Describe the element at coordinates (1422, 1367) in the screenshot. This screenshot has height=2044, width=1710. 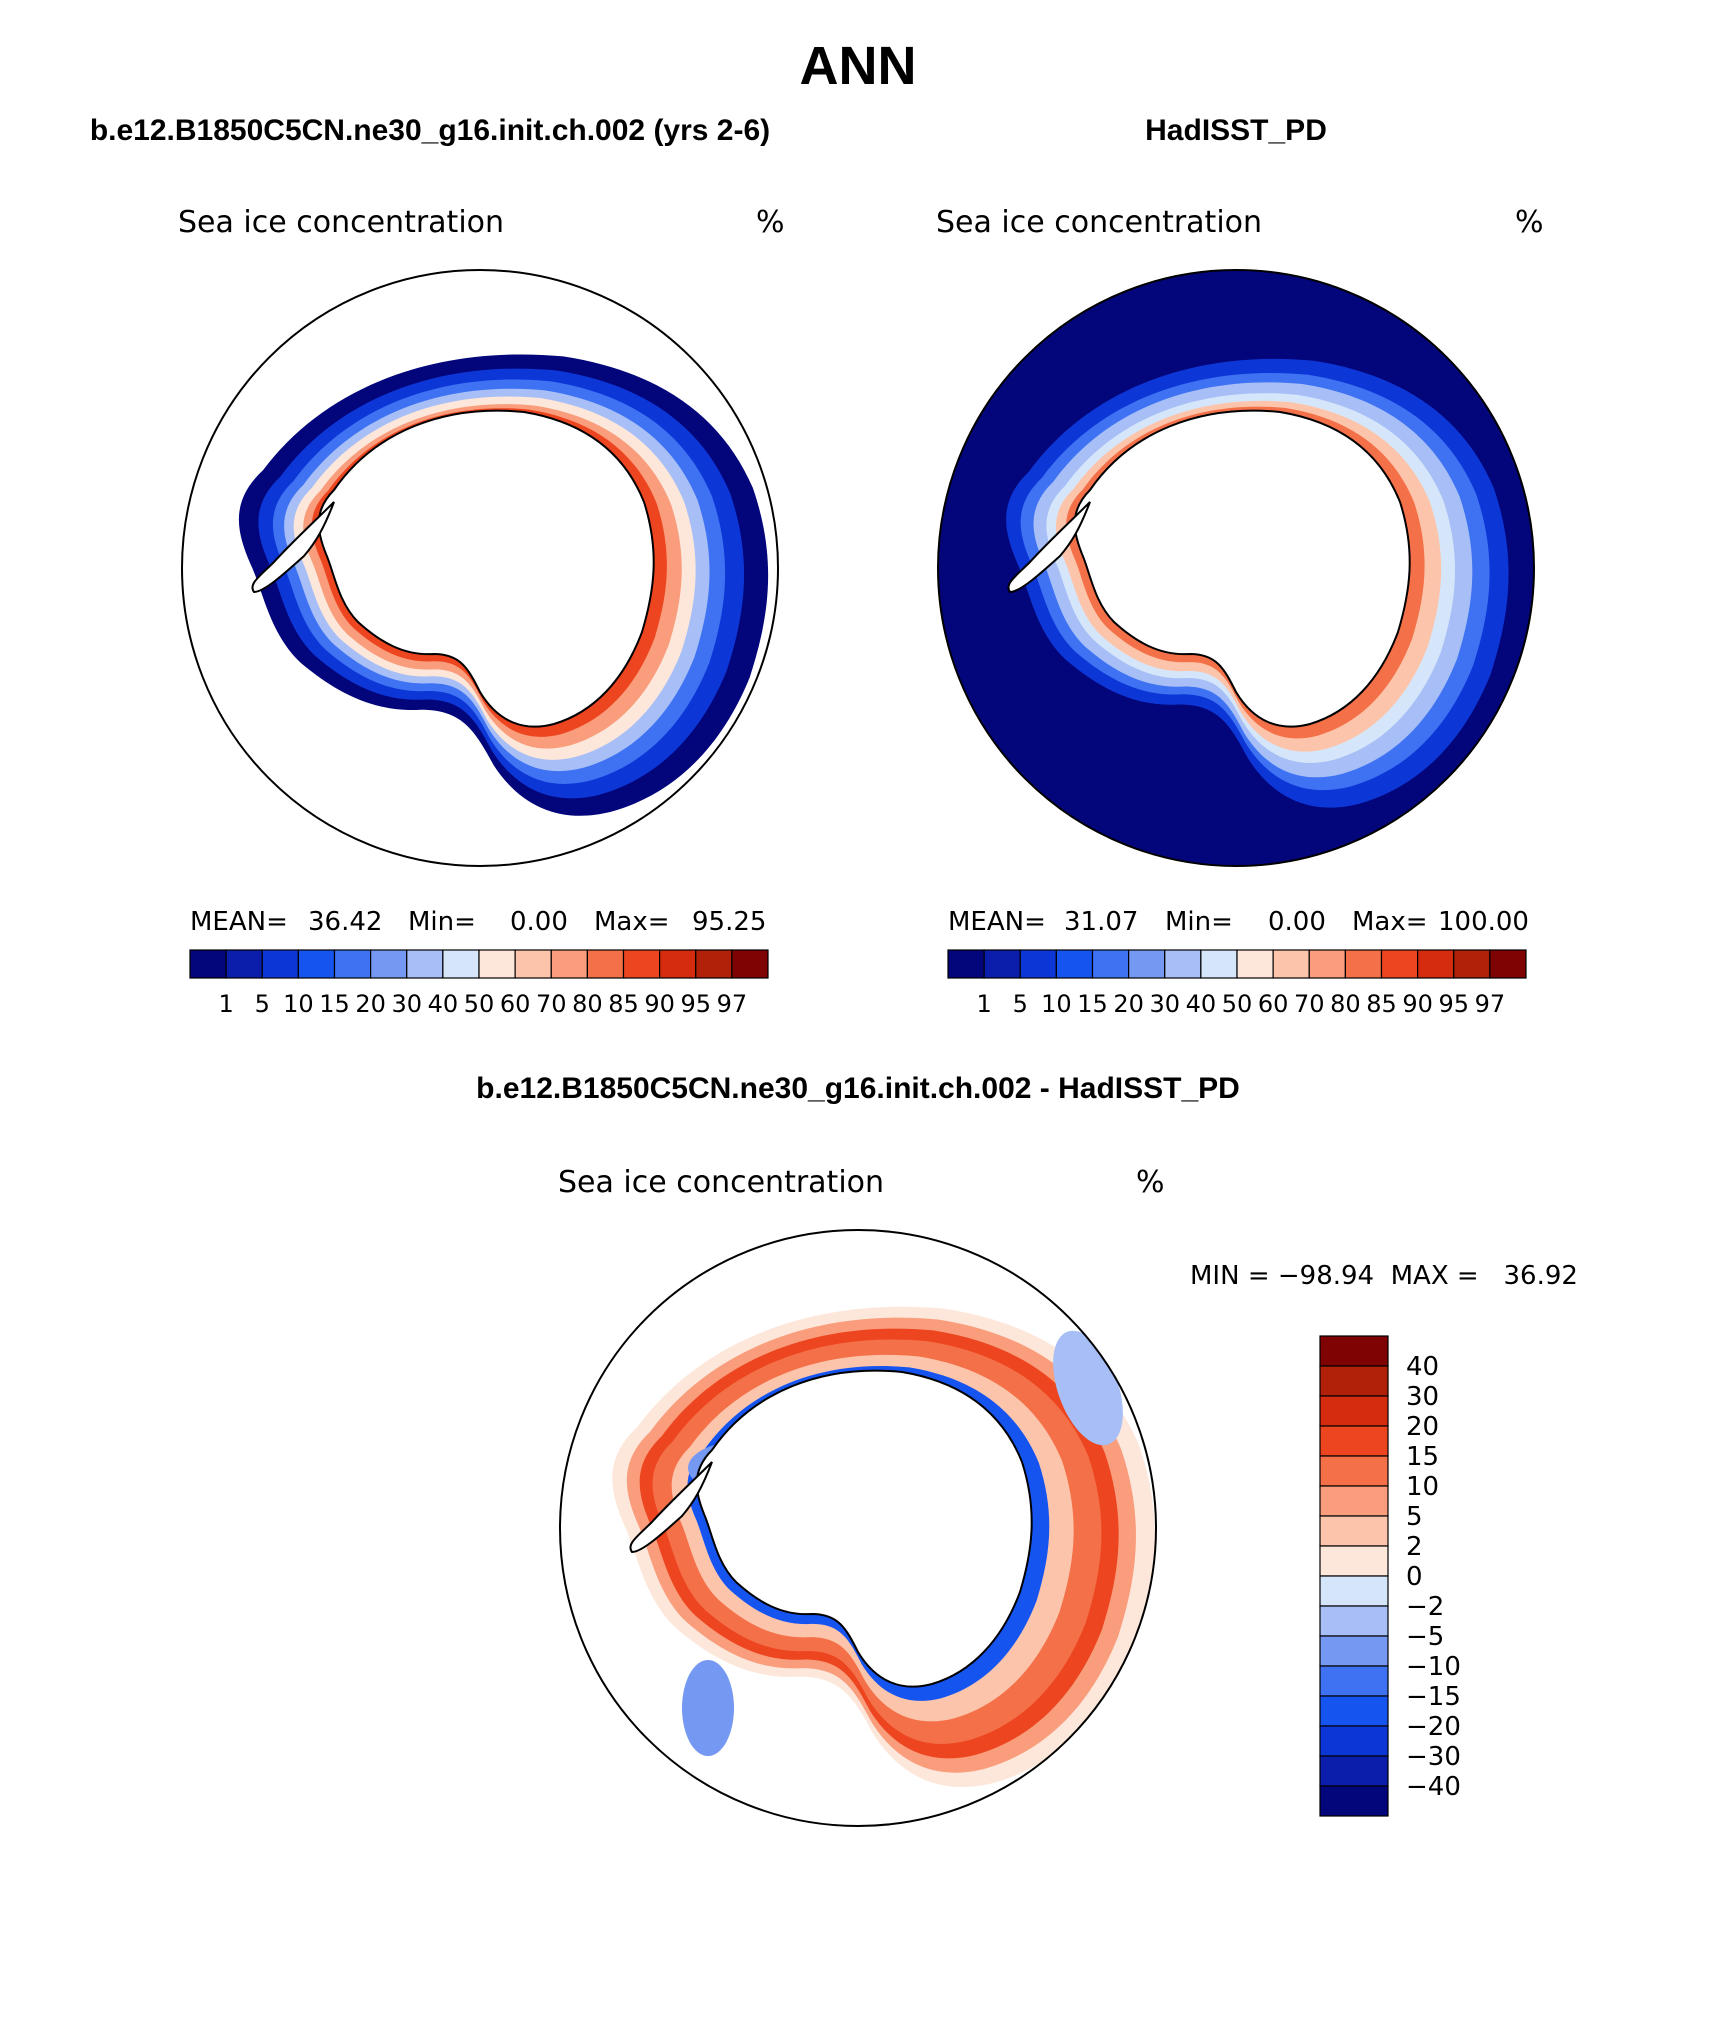
I see `diff-colorbar-tick-label: 40` at that location.